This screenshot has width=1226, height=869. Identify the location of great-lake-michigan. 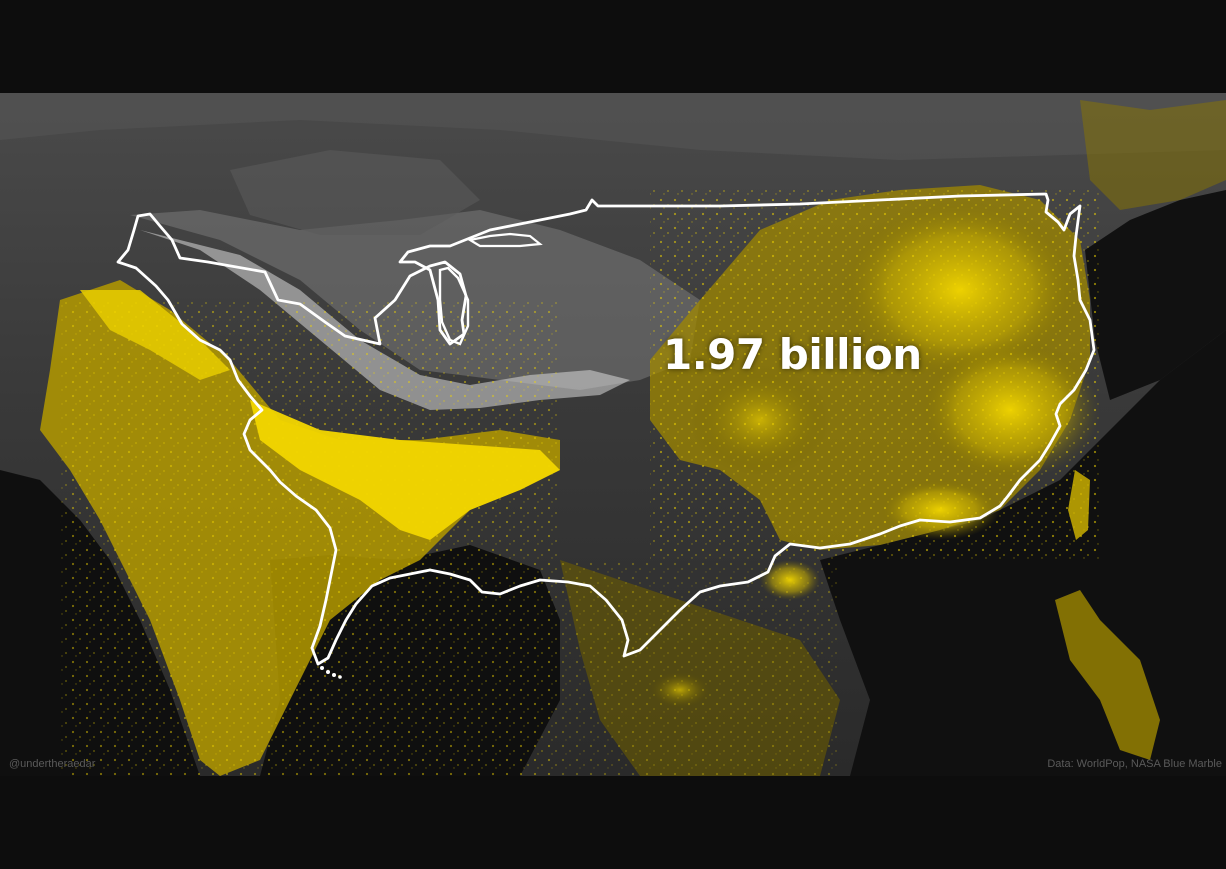
(454, 306).